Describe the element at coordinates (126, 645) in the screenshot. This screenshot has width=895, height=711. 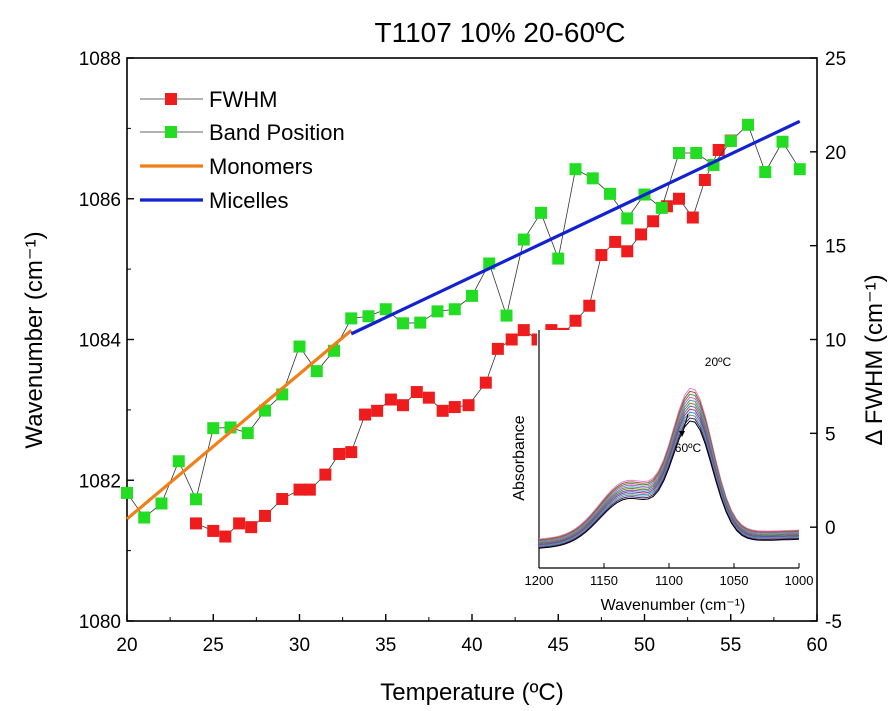
I see `x-tick-label: 20` at that location.